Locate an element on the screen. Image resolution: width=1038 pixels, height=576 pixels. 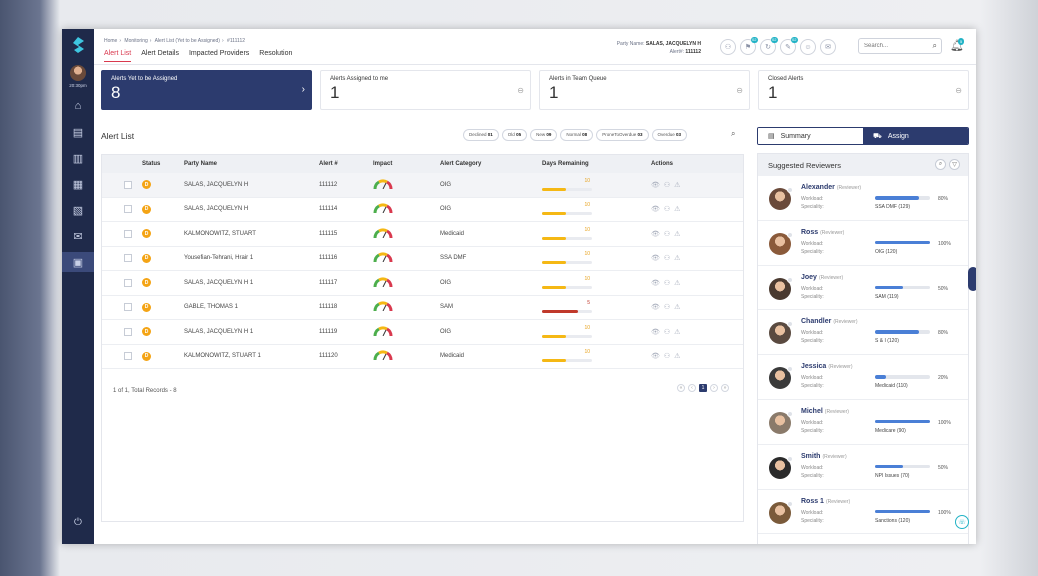
pager-nav-button: » is located at coordinates (725, 388).